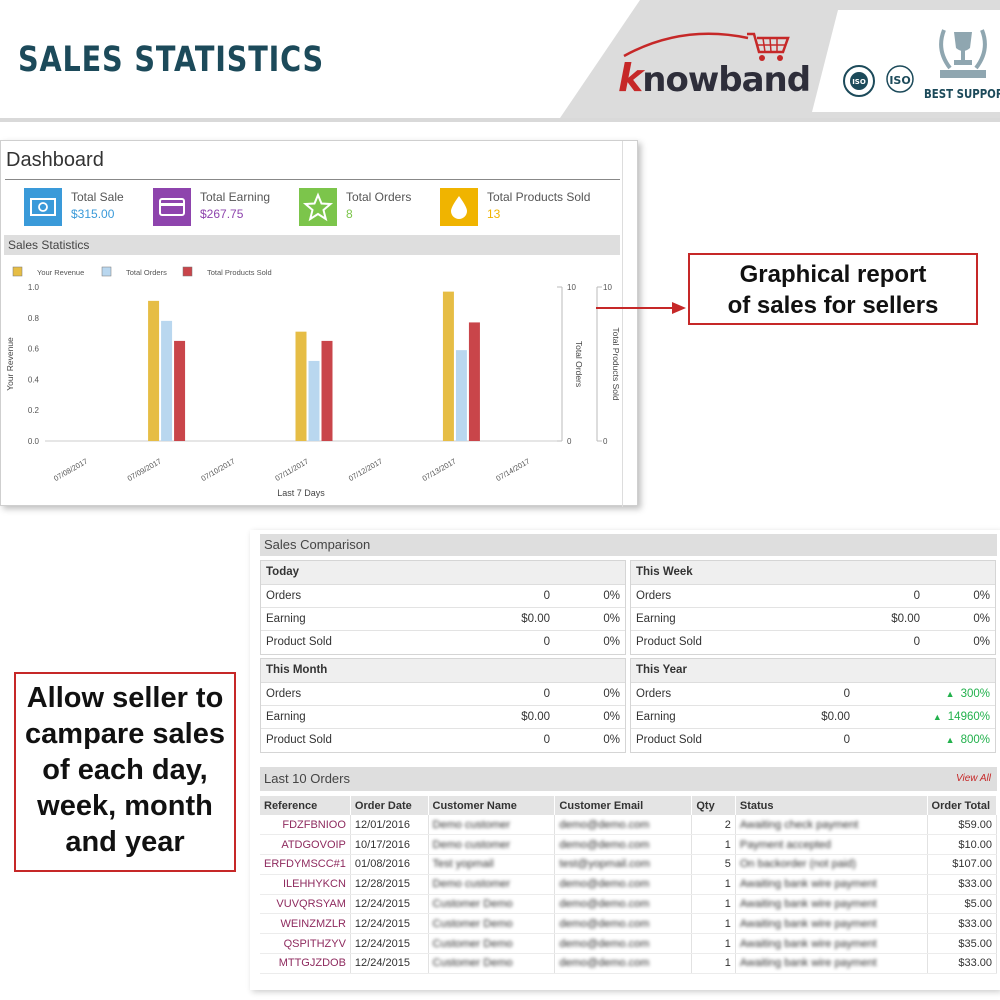 The height and width of the screenshot is (1000, 1000). What do you see at coordinates (34, 318) in the screenshot?
I see `y-tick-label: 0.8` at bounding box center [34, 318].